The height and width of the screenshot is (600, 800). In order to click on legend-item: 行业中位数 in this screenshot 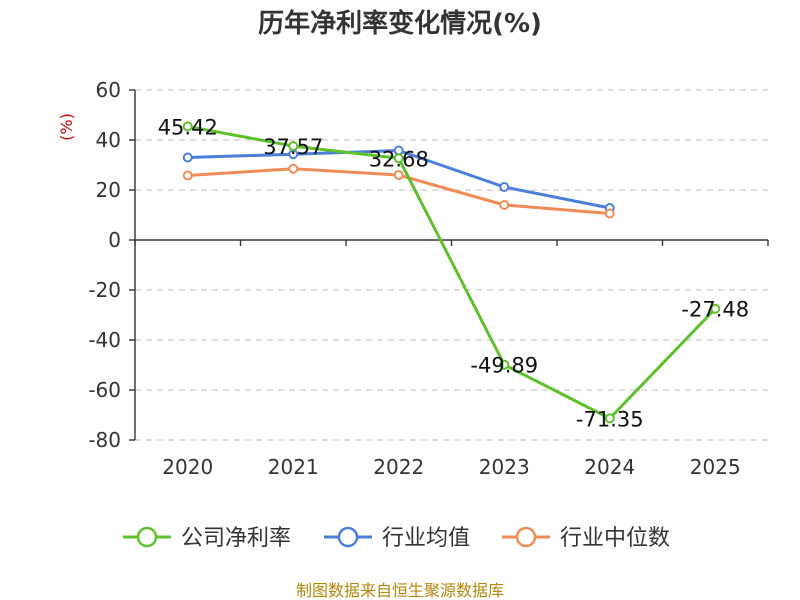, I will do `click(586, 538)`.